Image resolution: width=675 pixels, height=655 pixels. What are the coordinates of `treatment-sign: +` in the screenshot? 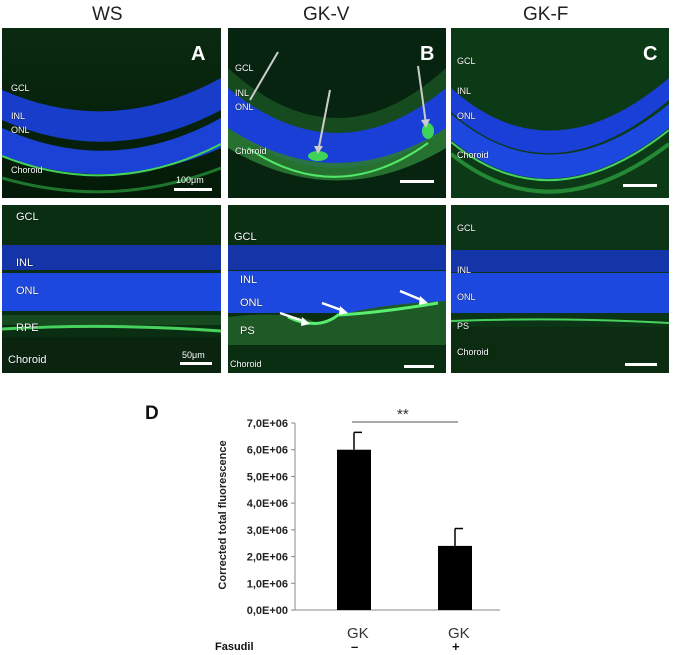 It's located at (456, 646).